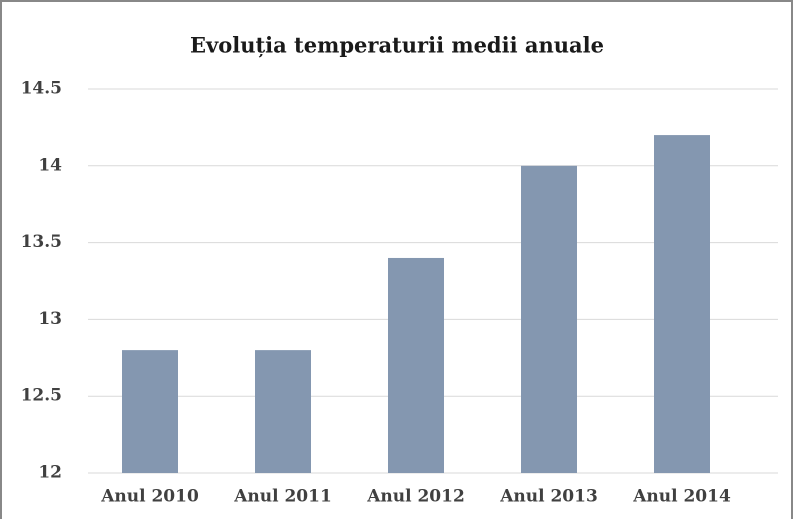 Image resolution: width=793 pixels, height=519 pixels. Describe the element at coordinates (41, 242) in the screenshot. I see `y-tick-label: 13.5` at that location.